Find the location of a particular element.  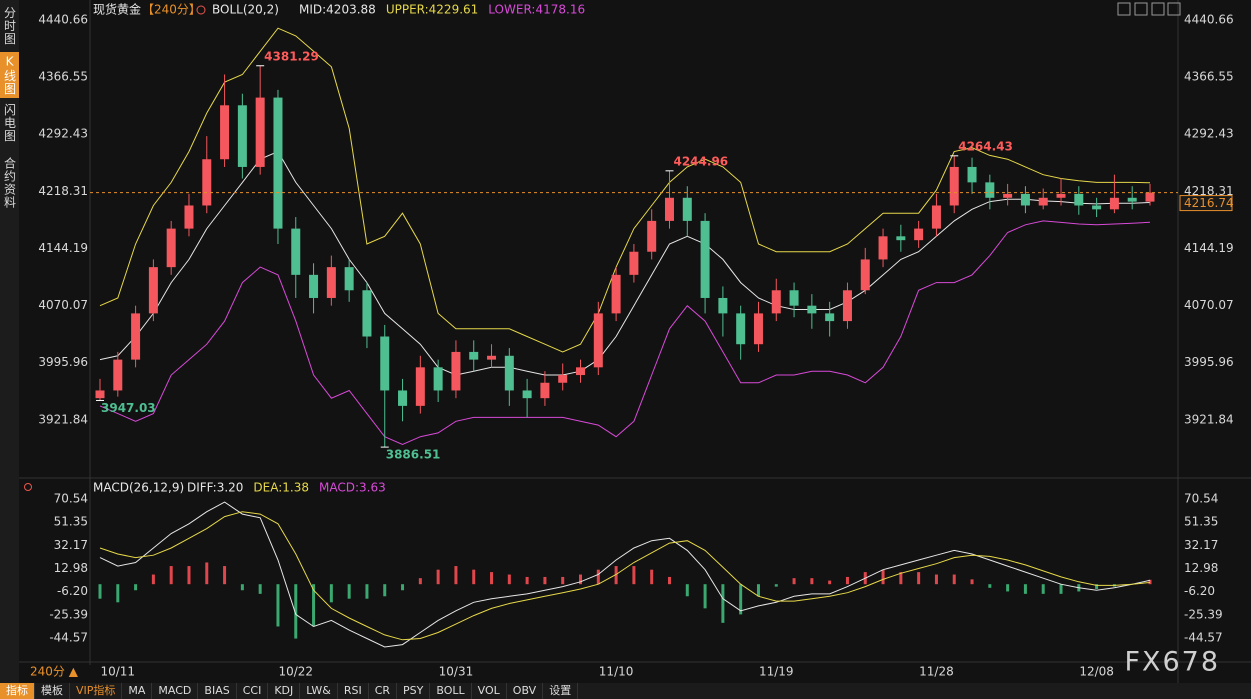

last-price-label: 4216.74 is located at coordinates (1209, 203).